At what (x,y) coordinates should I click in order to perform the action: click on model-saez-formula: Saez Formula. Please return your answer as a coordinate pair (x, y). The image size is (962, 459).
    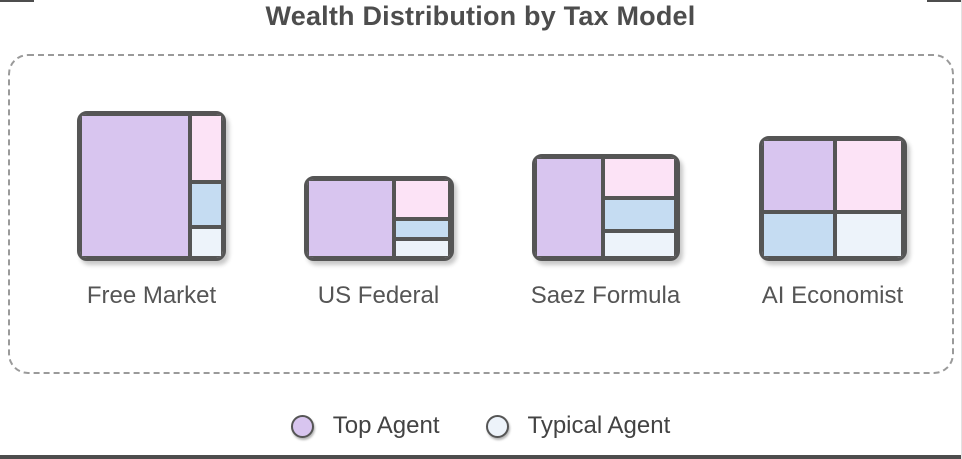
    Looking at the image, I should click on (605, 183).